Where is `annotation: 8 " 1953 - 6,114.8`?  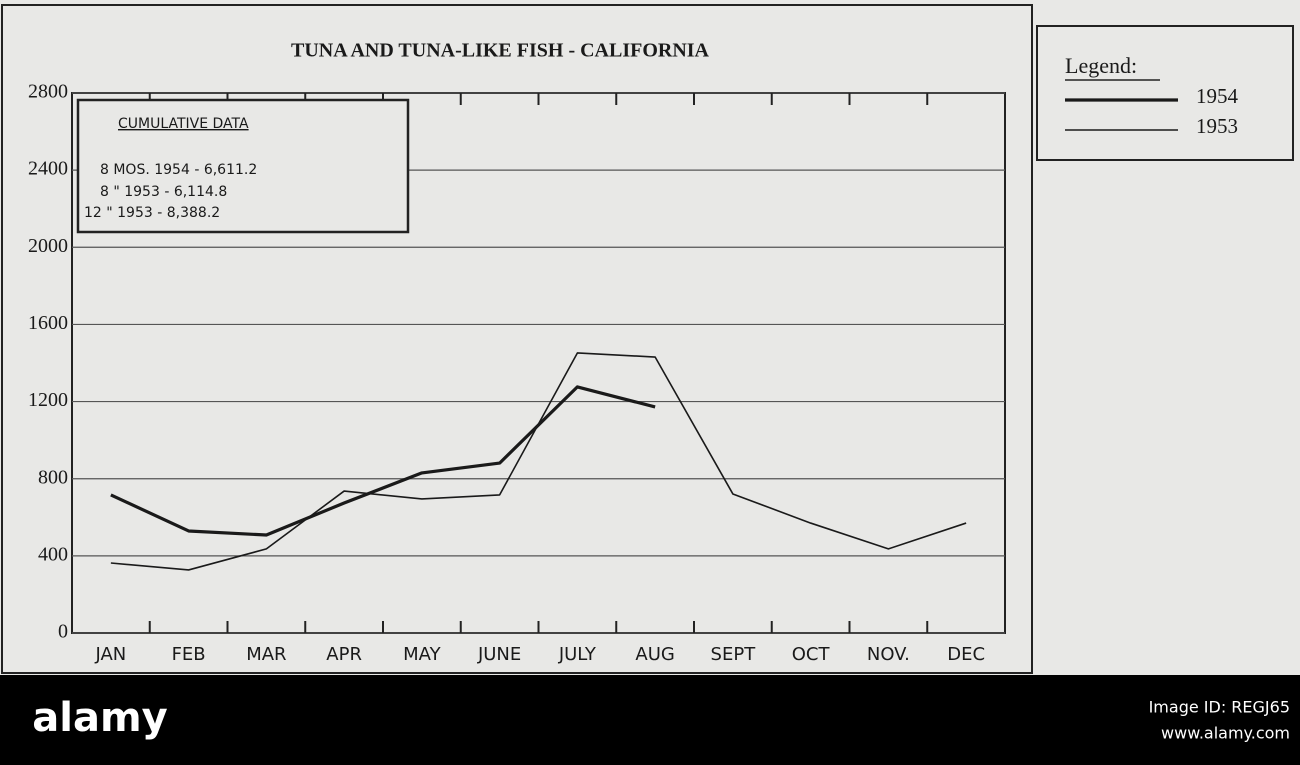 annotation: 8 " 1953 - 6,114.8 is located at coordinates (163, 192).